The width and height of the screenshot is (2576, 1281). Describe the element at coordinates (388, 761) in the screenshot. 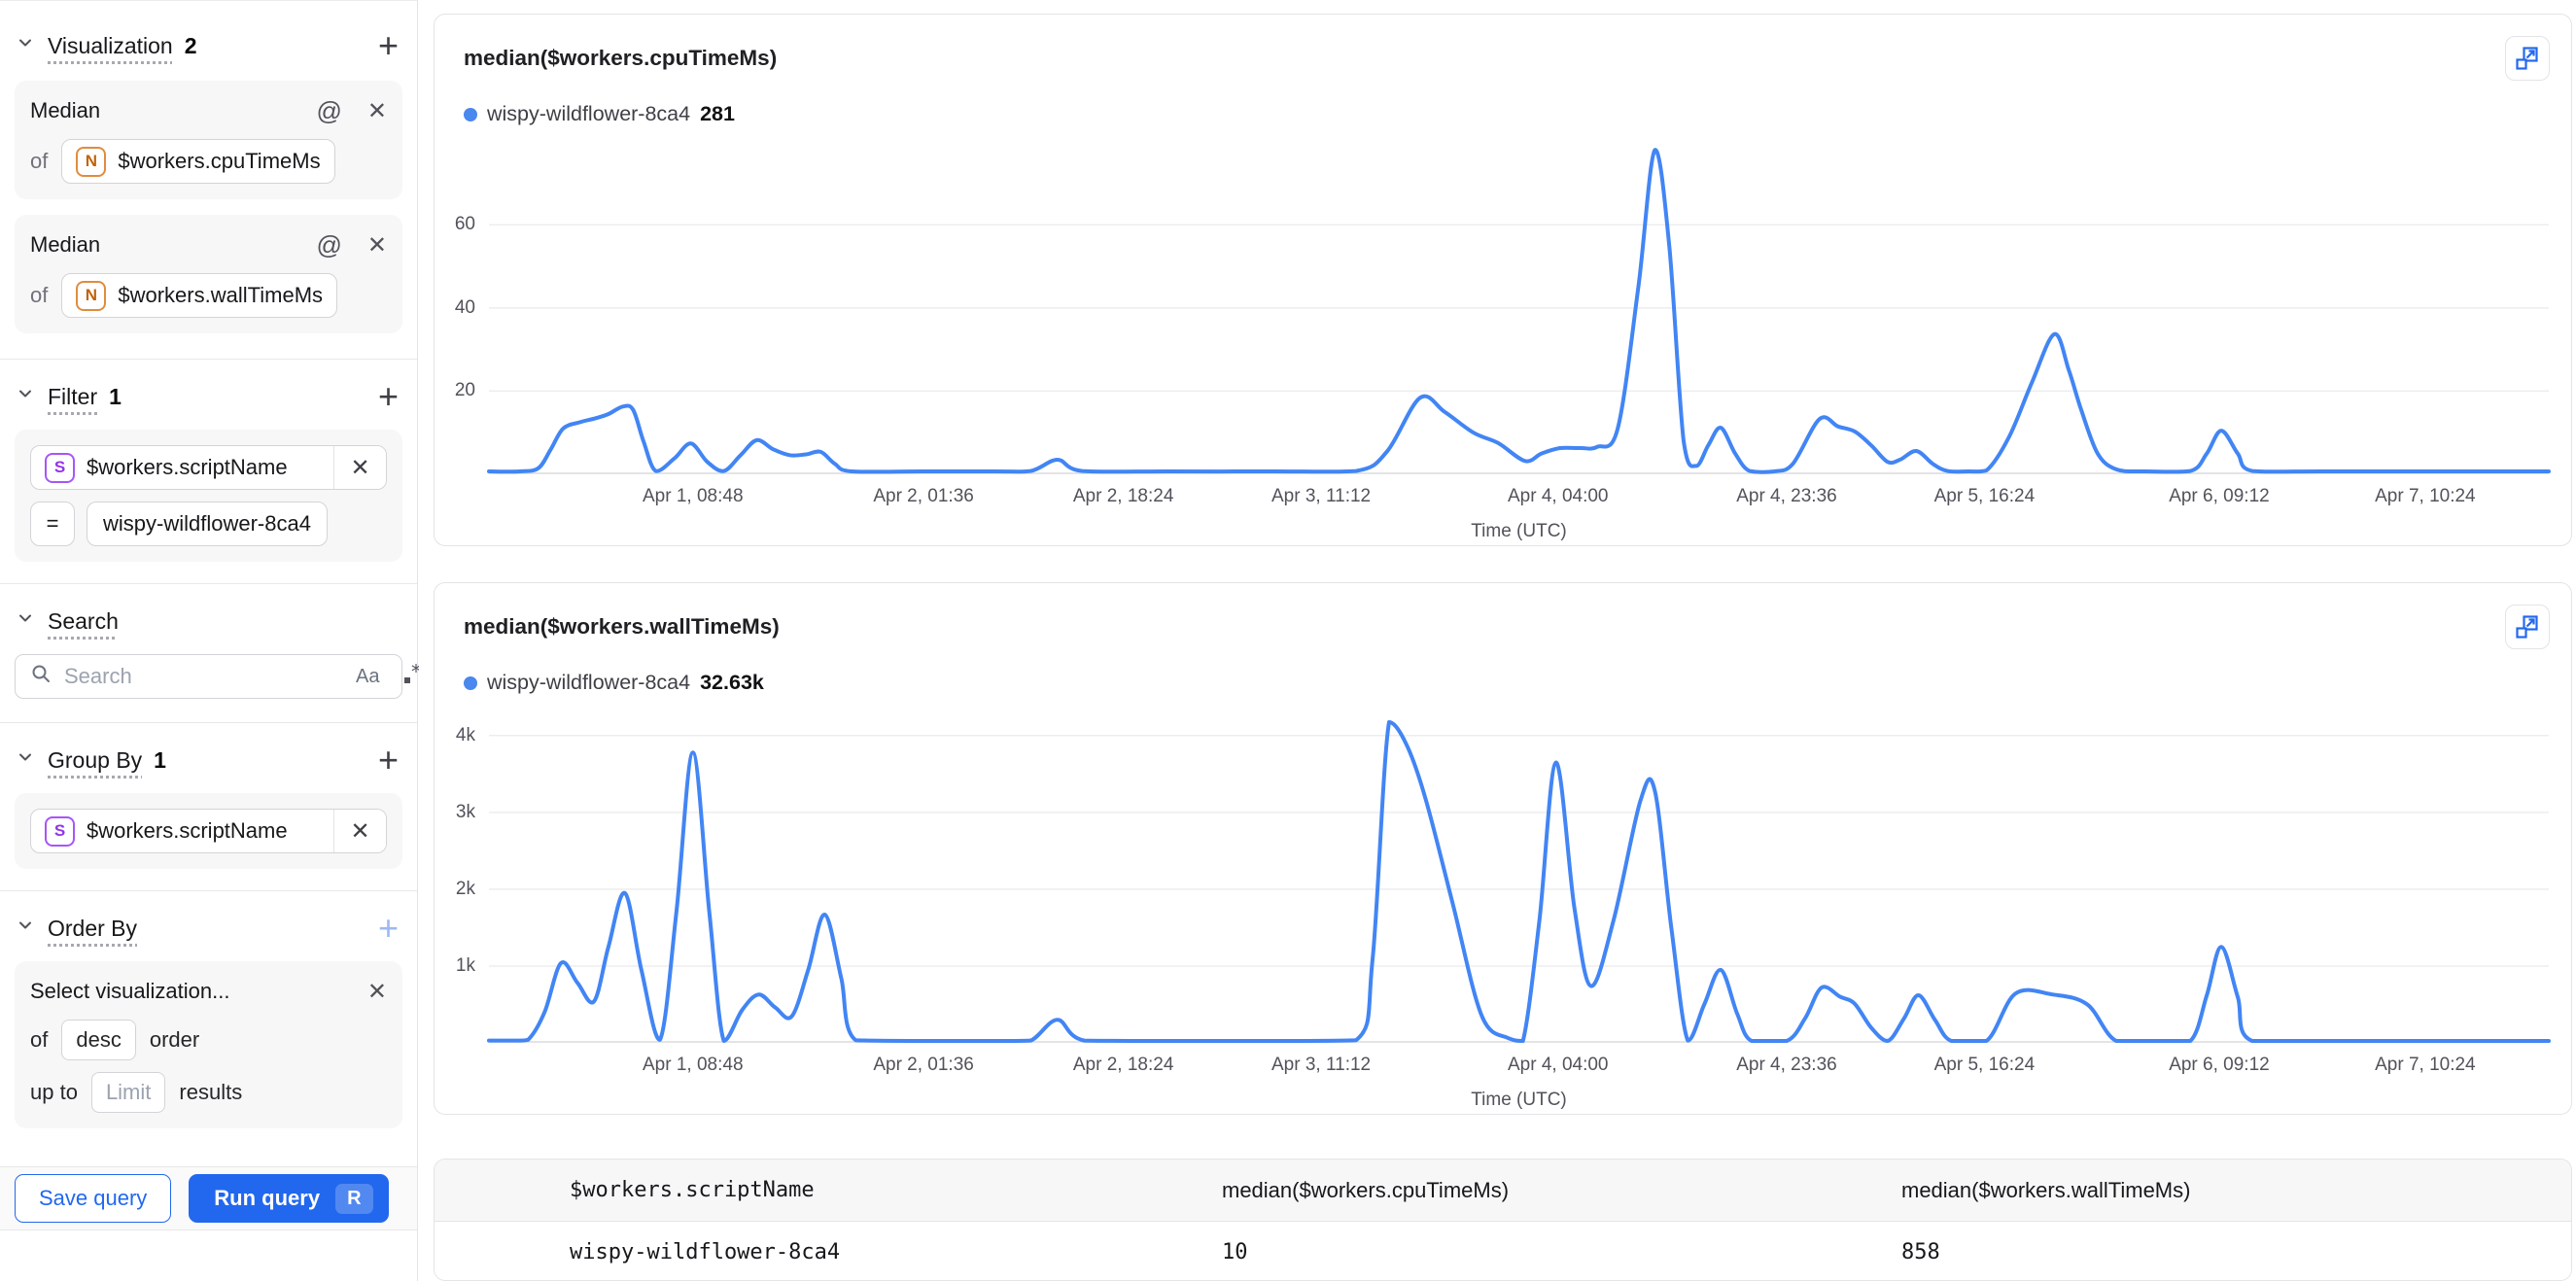

I see `add-group-by-button: +` at that location.